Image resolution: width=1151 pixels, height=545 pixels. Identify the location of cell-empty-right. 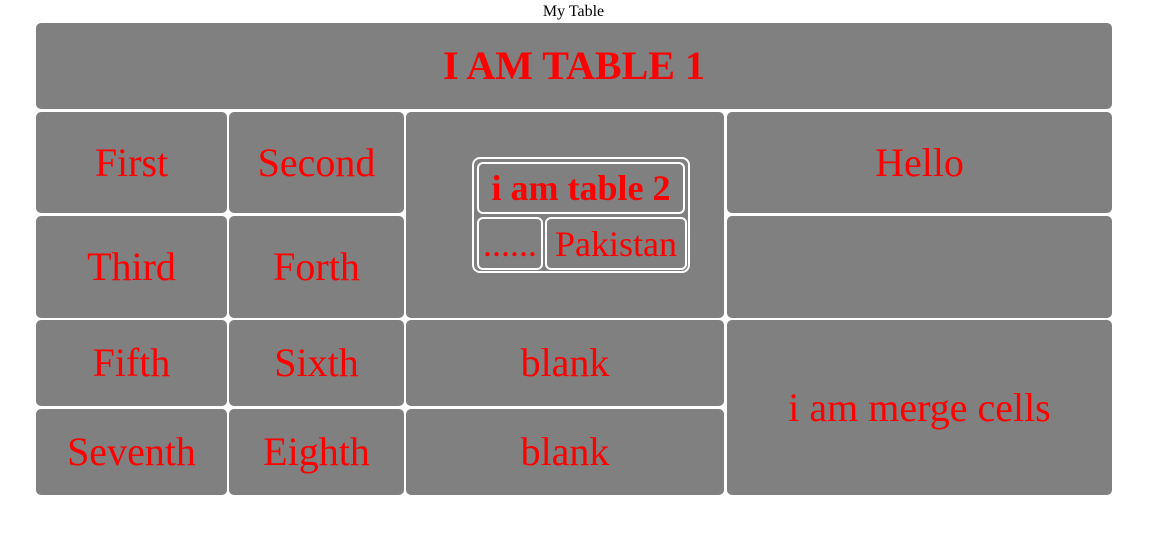
(919, 267).